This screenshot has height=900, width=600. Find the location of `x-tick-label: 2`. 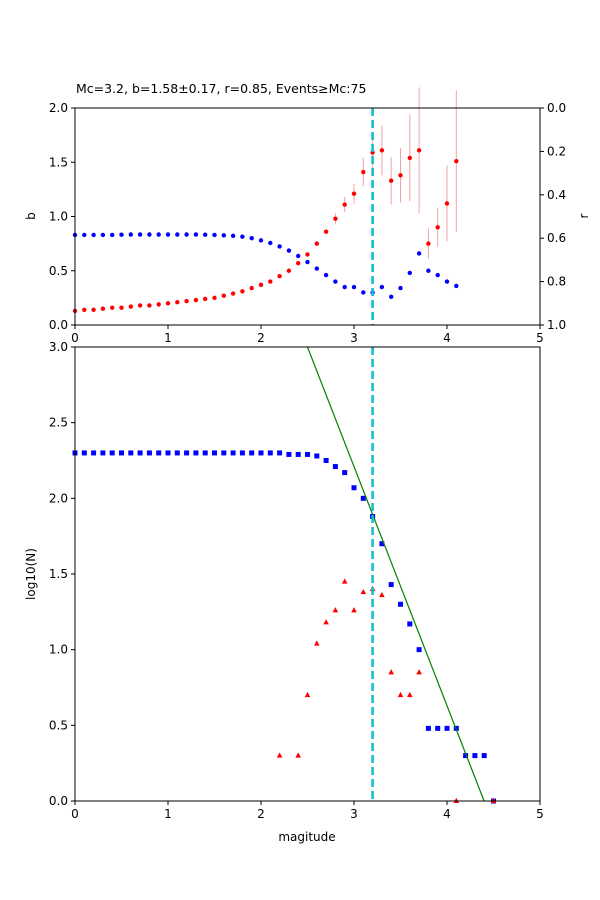

x-tick-label: 2 is located at coordinates (261, 814).